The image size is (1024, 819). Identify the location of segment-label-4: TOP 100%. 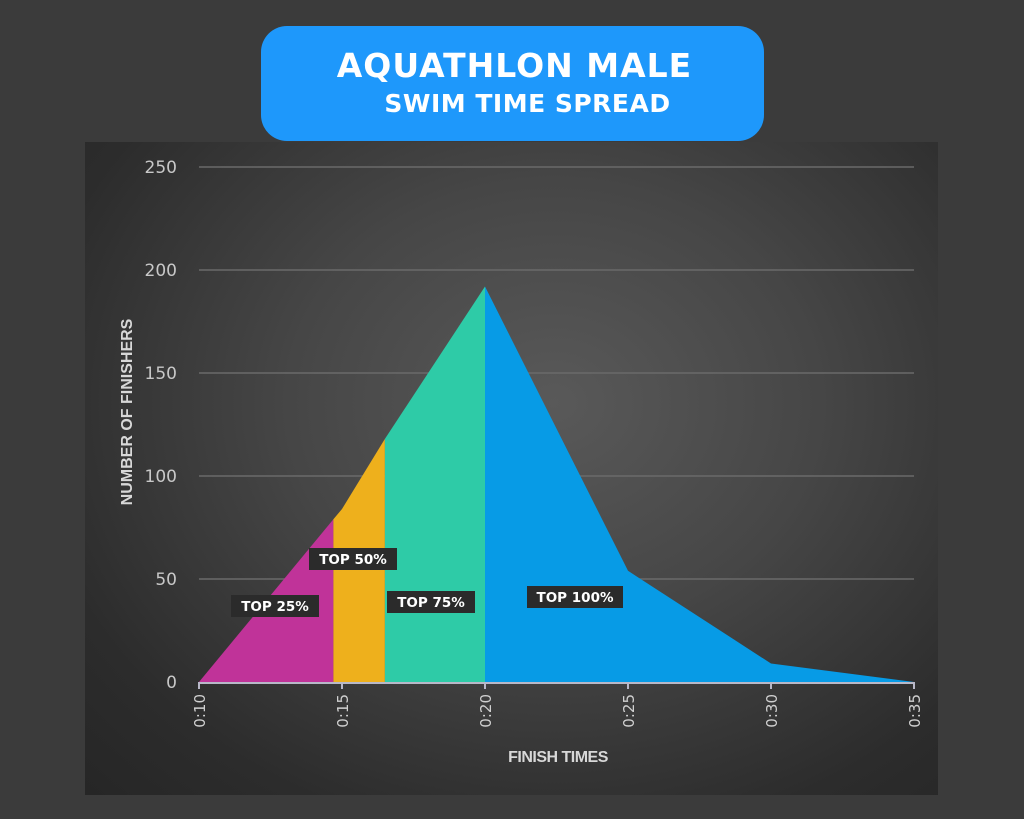
(575, 597).